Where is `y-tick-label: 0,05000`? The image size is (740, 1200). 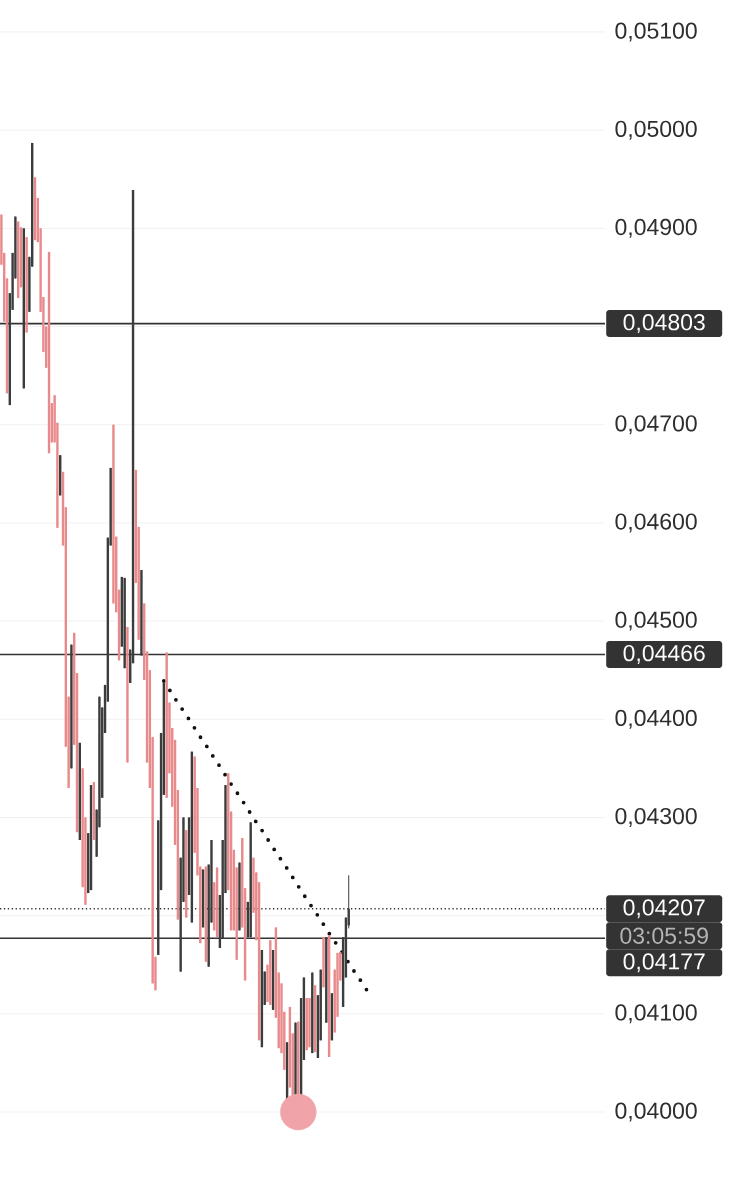
y-tick-label: 0,05000 is located at coordinates (656, 130).